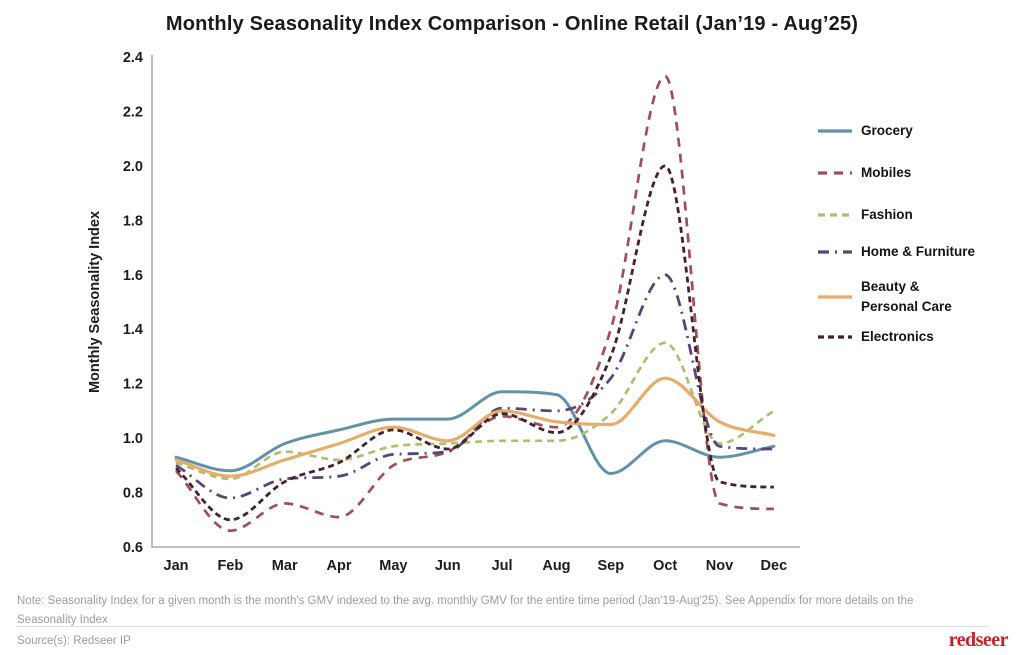 This screenshot has height=655, width=1024. Describe the element at coordinates (448, 566) in the screenshot. I see `x-tick-label: Jun` at that location.